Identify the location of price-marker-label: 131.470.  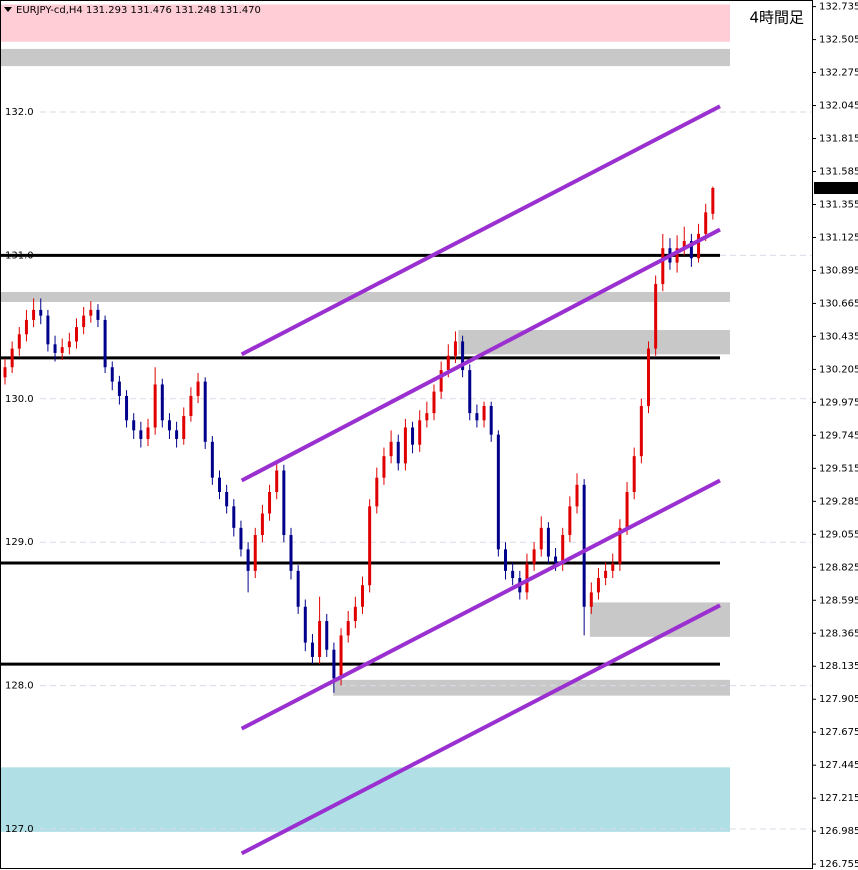
(838, 188).